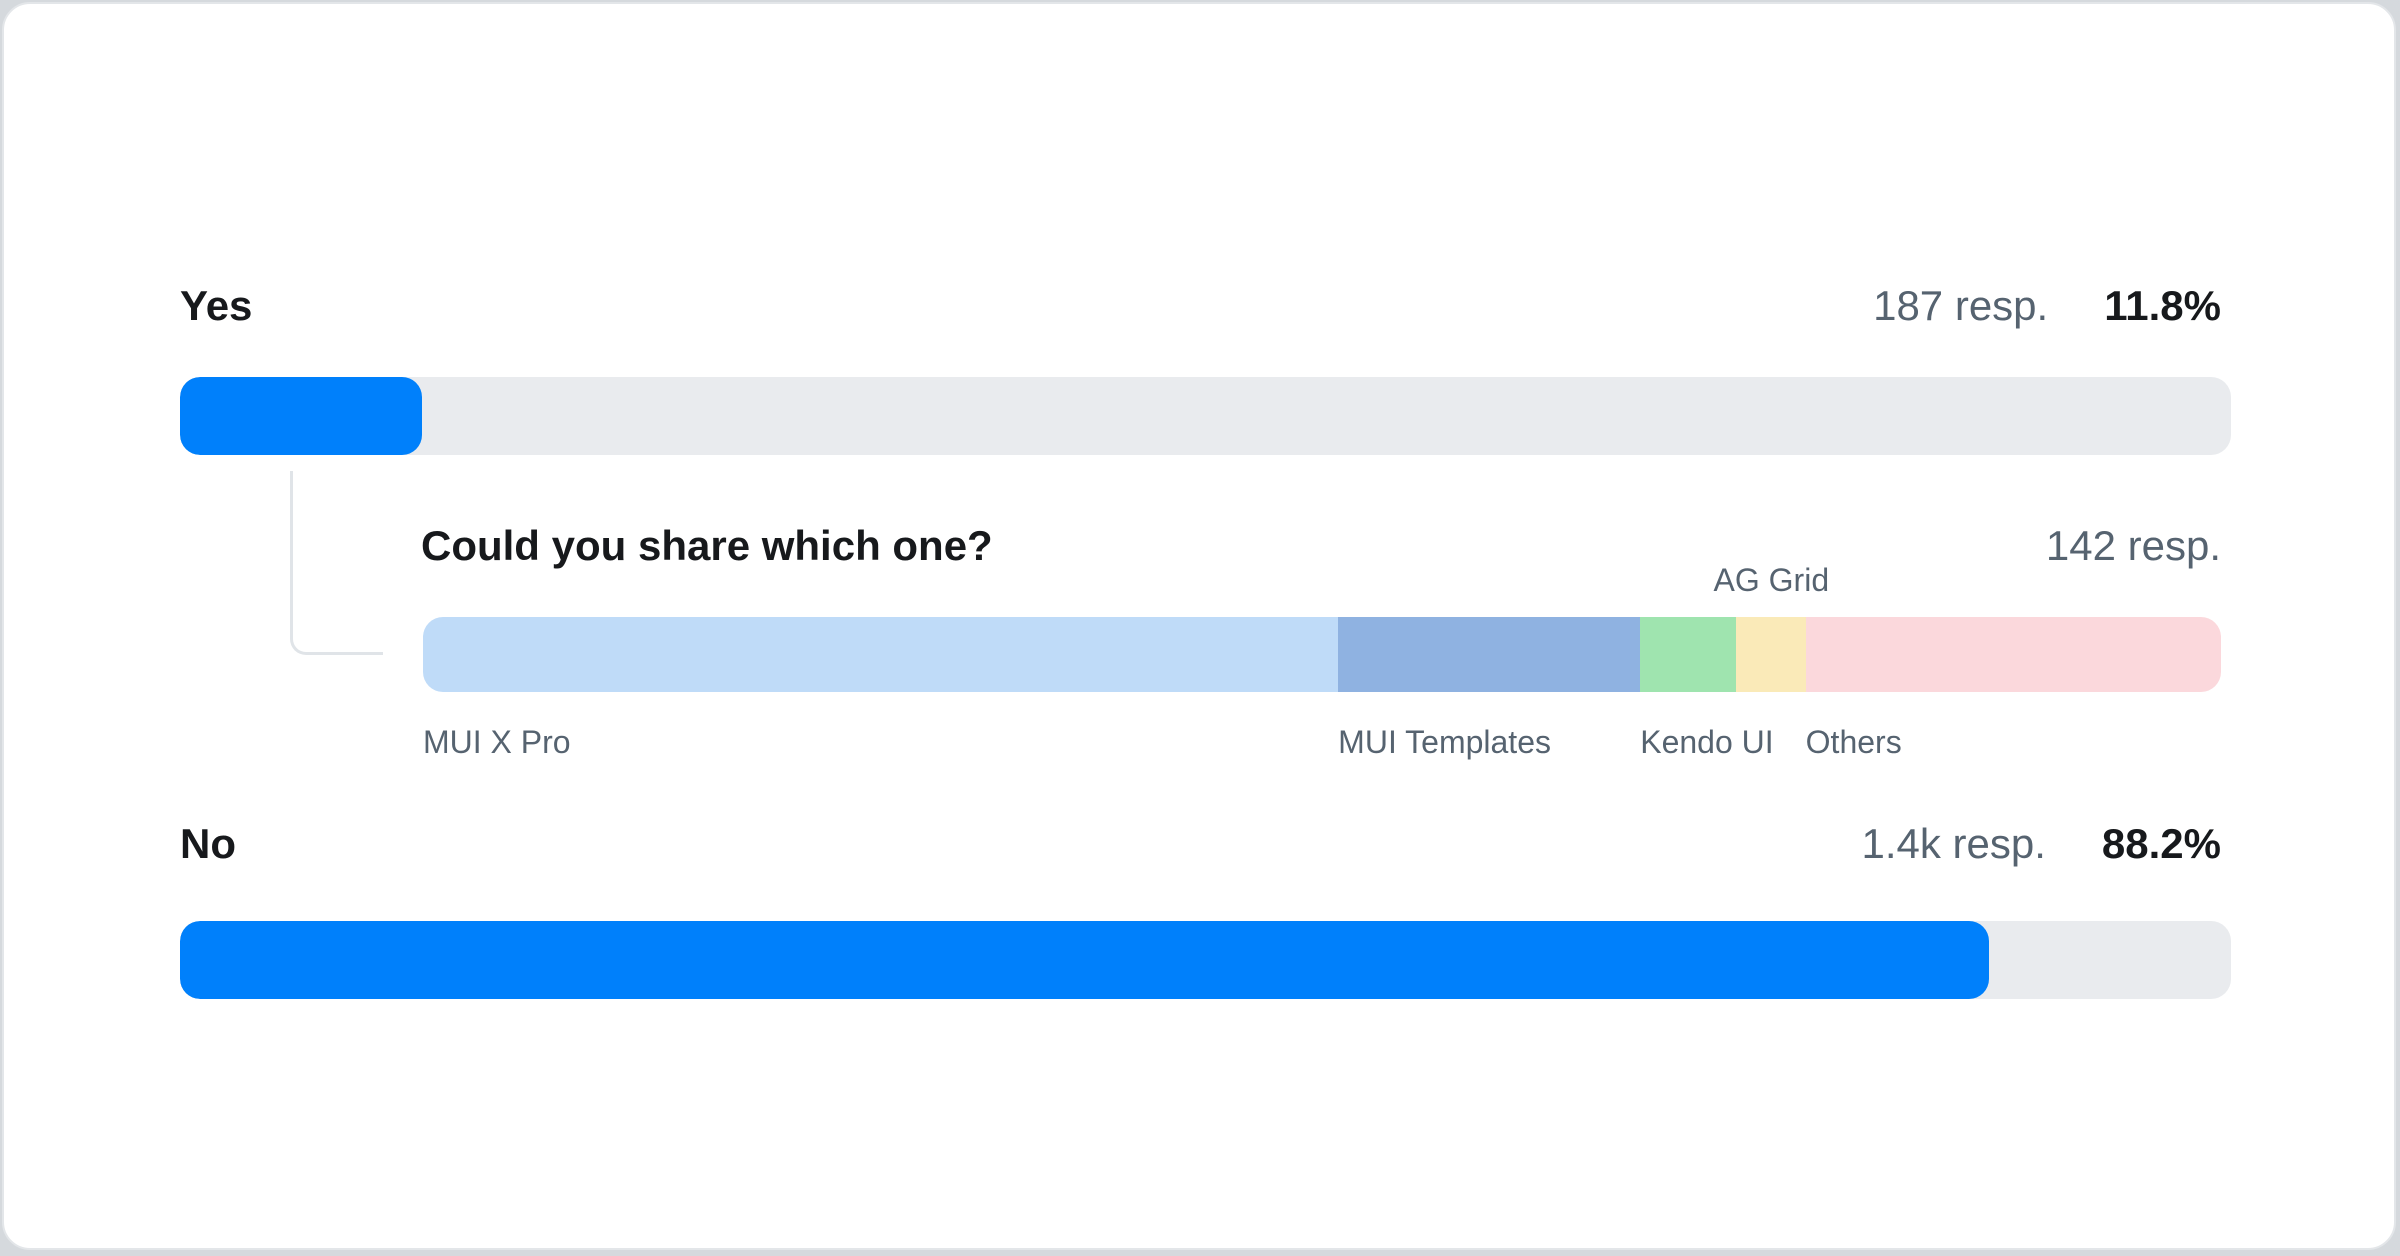 The height and width of the screenshot is (1256, 2400). I want to click on followup-connector-line, so click(336, 563).